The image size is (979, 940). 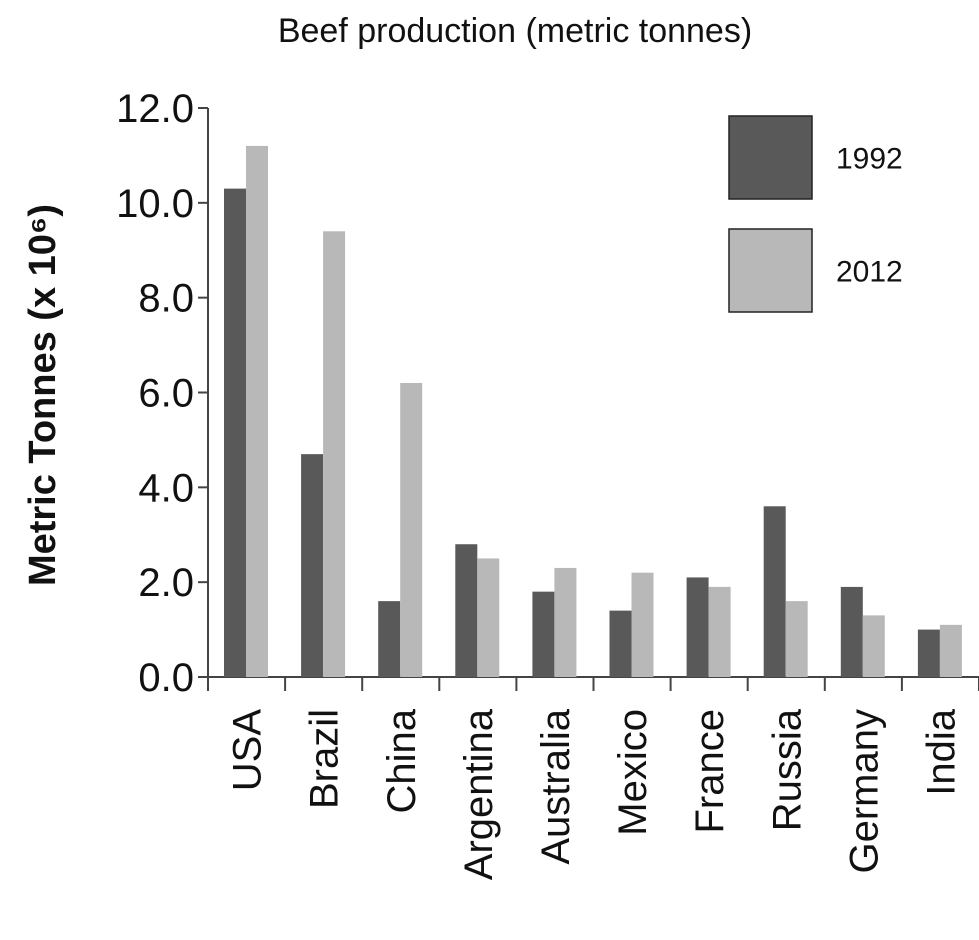 I want to click on bar-2012-brazil, so click(x=334, y=454).